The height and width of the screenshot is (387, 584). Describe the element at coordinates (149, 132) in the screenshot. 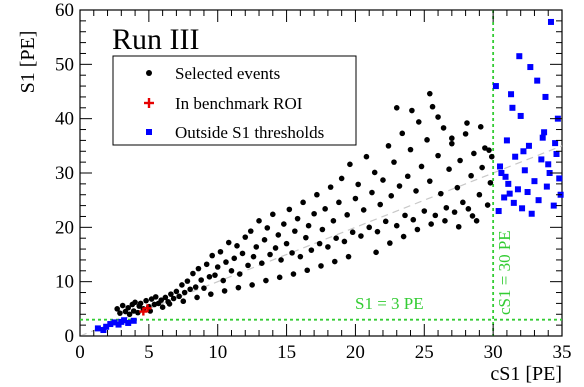

I see `legend-marker-outside` at that location.